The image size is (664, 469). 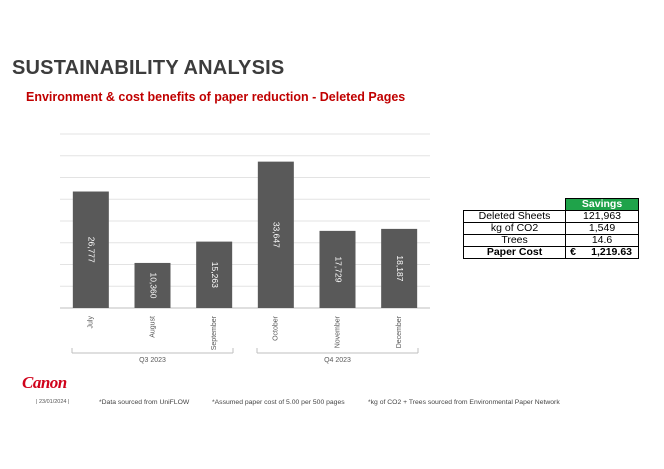 I want to click on x-tick-label: September, so click(x=214, y=332).